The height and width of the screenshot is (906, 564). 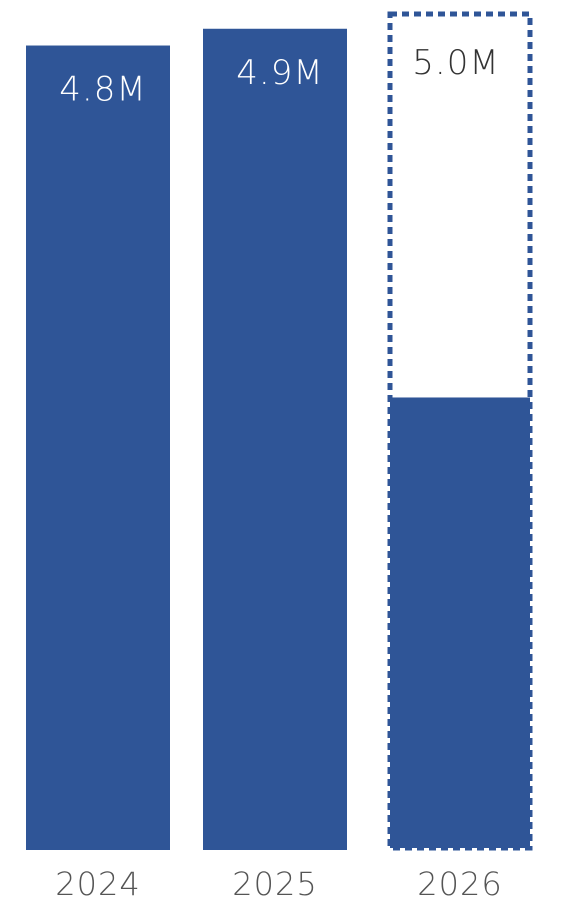 I want to click on bar-2026-partial, so click(x=460, y=622).